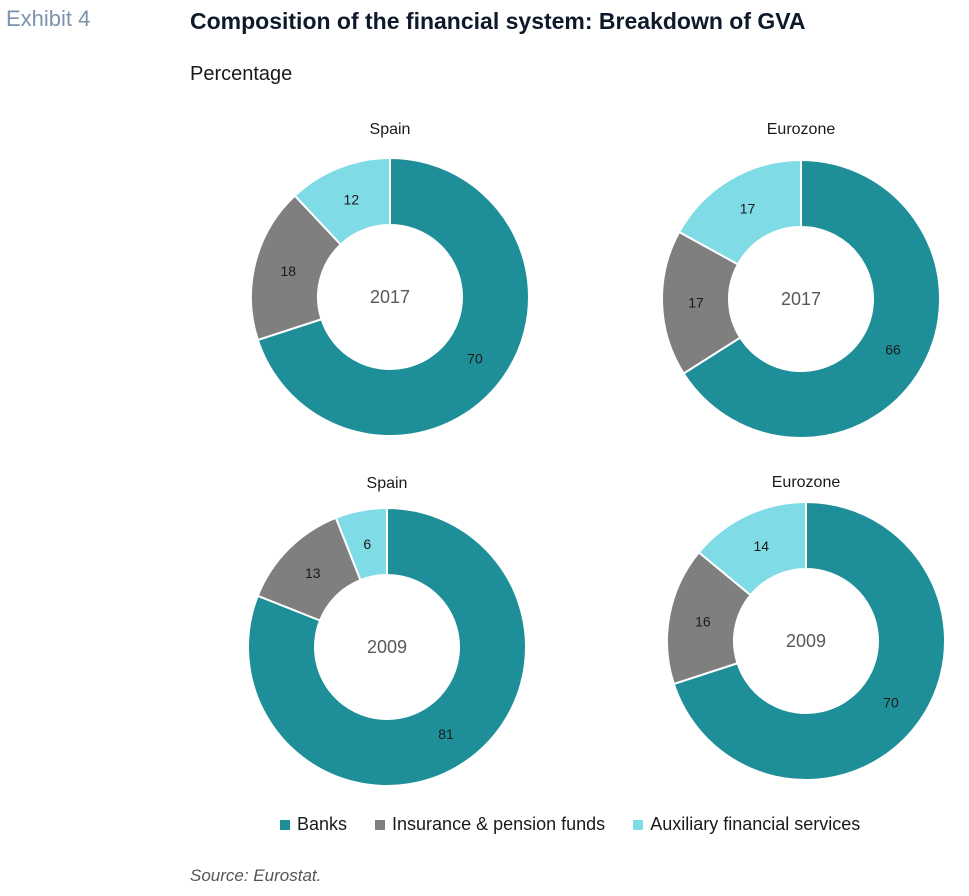 The height and width of the screenshot is (896, 969). Describe the element at coordinates (256, 875) in the screenshot. I see `source-note: Source: Eurostat.` at that location.